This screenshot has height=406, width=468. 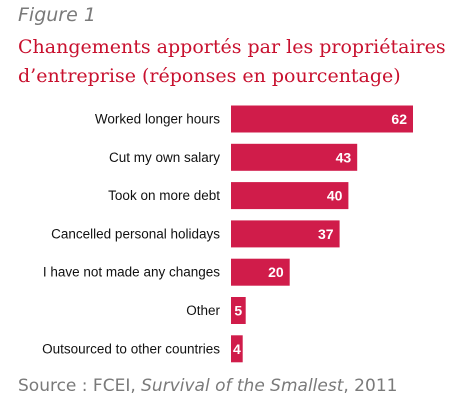 I want to click on data-label: 40, so click(x=335, y=196).